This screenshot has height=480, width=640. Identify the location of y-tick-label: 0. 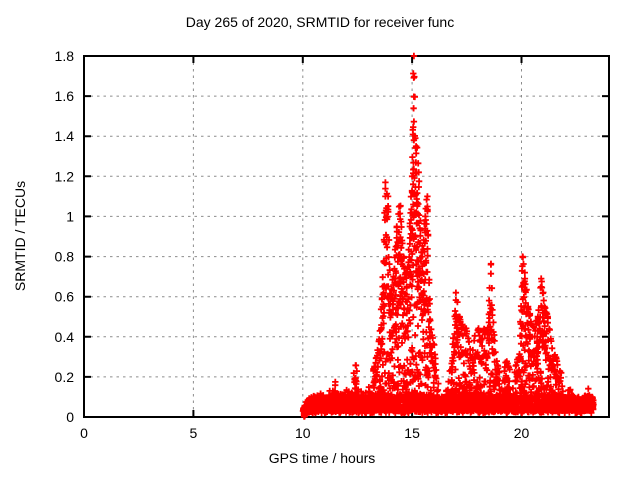
(70, 417).